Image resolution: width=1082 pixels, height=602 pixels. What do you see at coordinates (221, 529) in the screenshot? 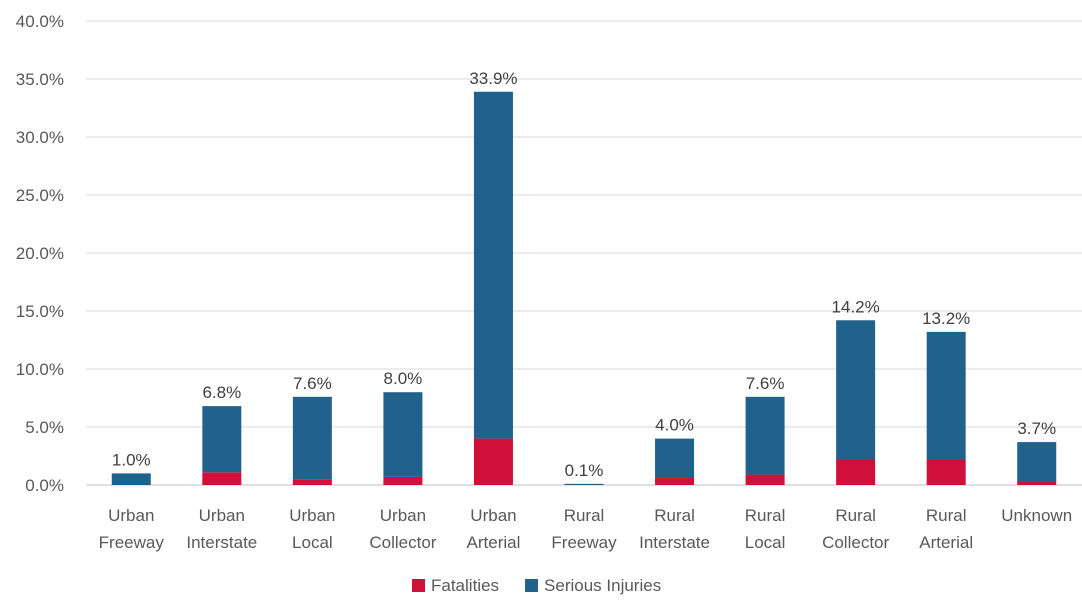
I see `x-tick-label: Urban Interstate` at bounding box center [221, 529].